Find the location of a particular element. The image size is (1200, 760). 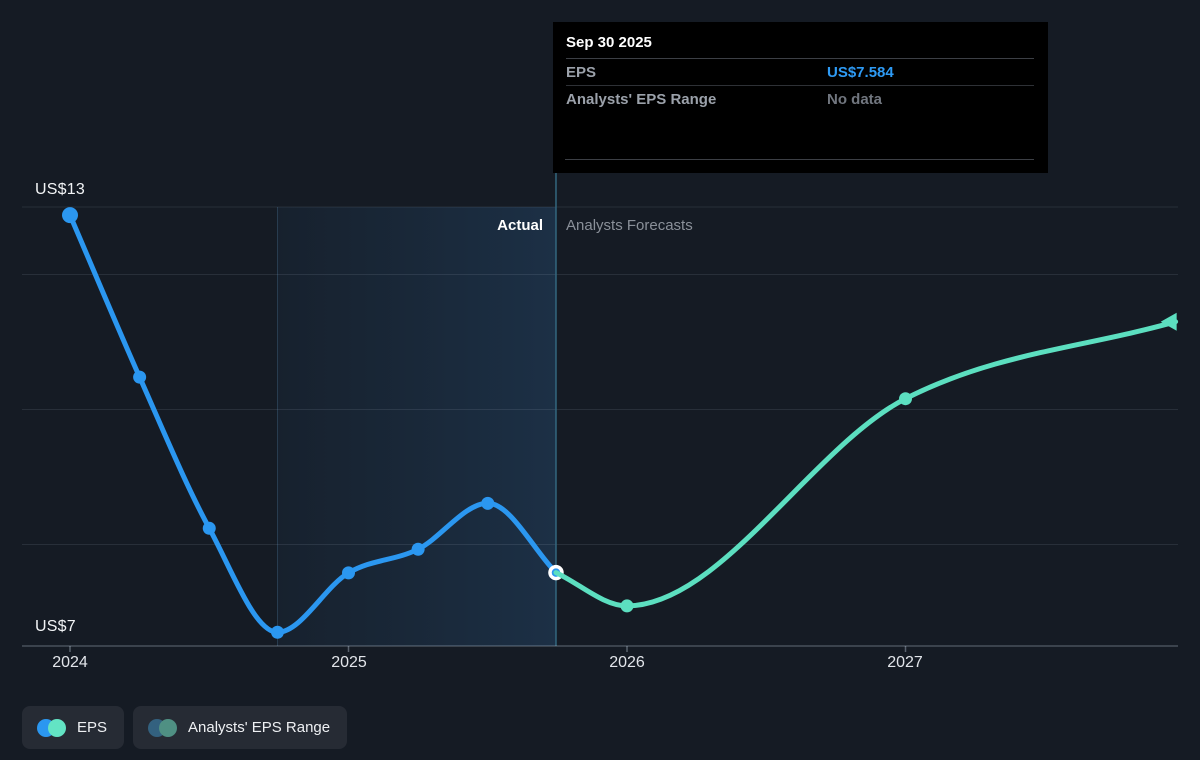

tooltip-row-range: Analysts' EPS Range No data is located at coordinates (800, 99).